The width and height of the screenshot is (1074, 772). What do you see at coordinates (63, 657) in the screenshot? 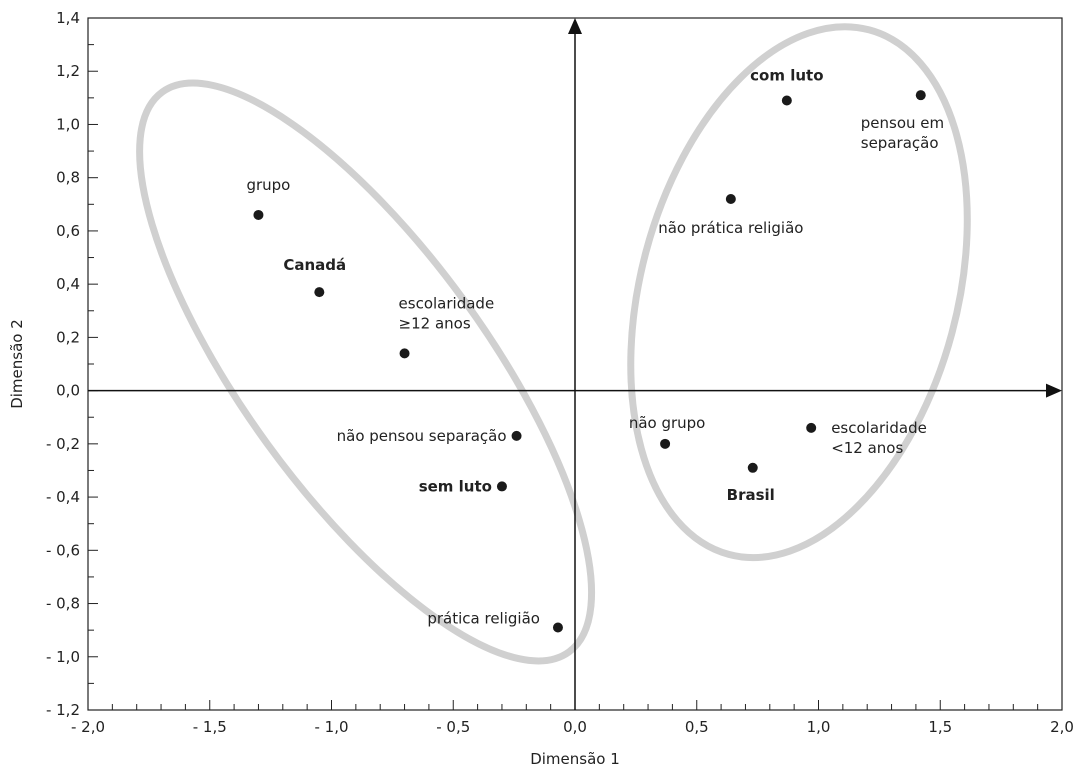
I see `y-tick-label: - 1,0` at bounding box center [63, 657].